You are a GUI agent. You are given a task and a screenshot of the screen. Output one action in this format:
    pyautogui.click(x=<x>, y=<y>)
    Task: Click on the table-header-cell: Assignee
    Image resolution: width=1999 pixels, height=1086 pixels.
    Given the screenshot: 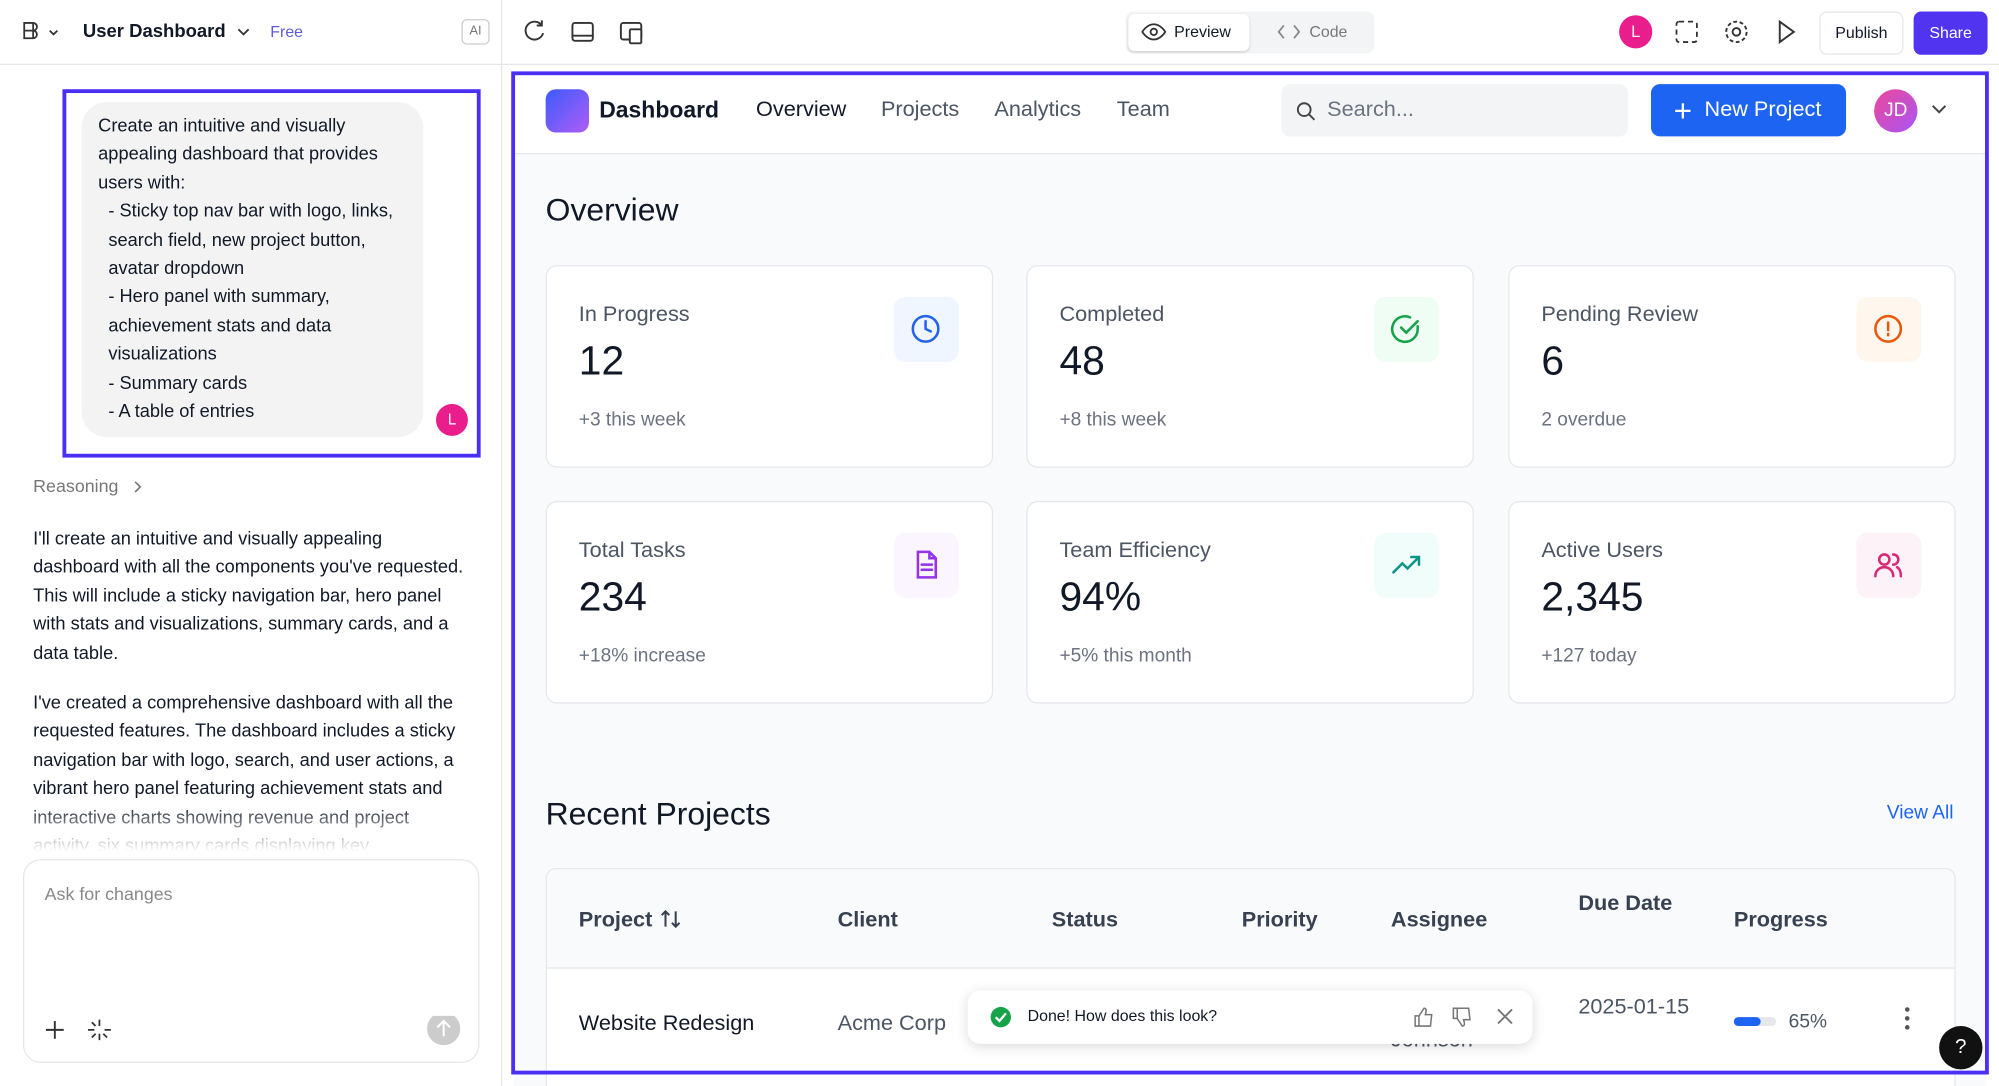 What is the action you would take?
    pyautogui.click(x=1439, y=919)
    